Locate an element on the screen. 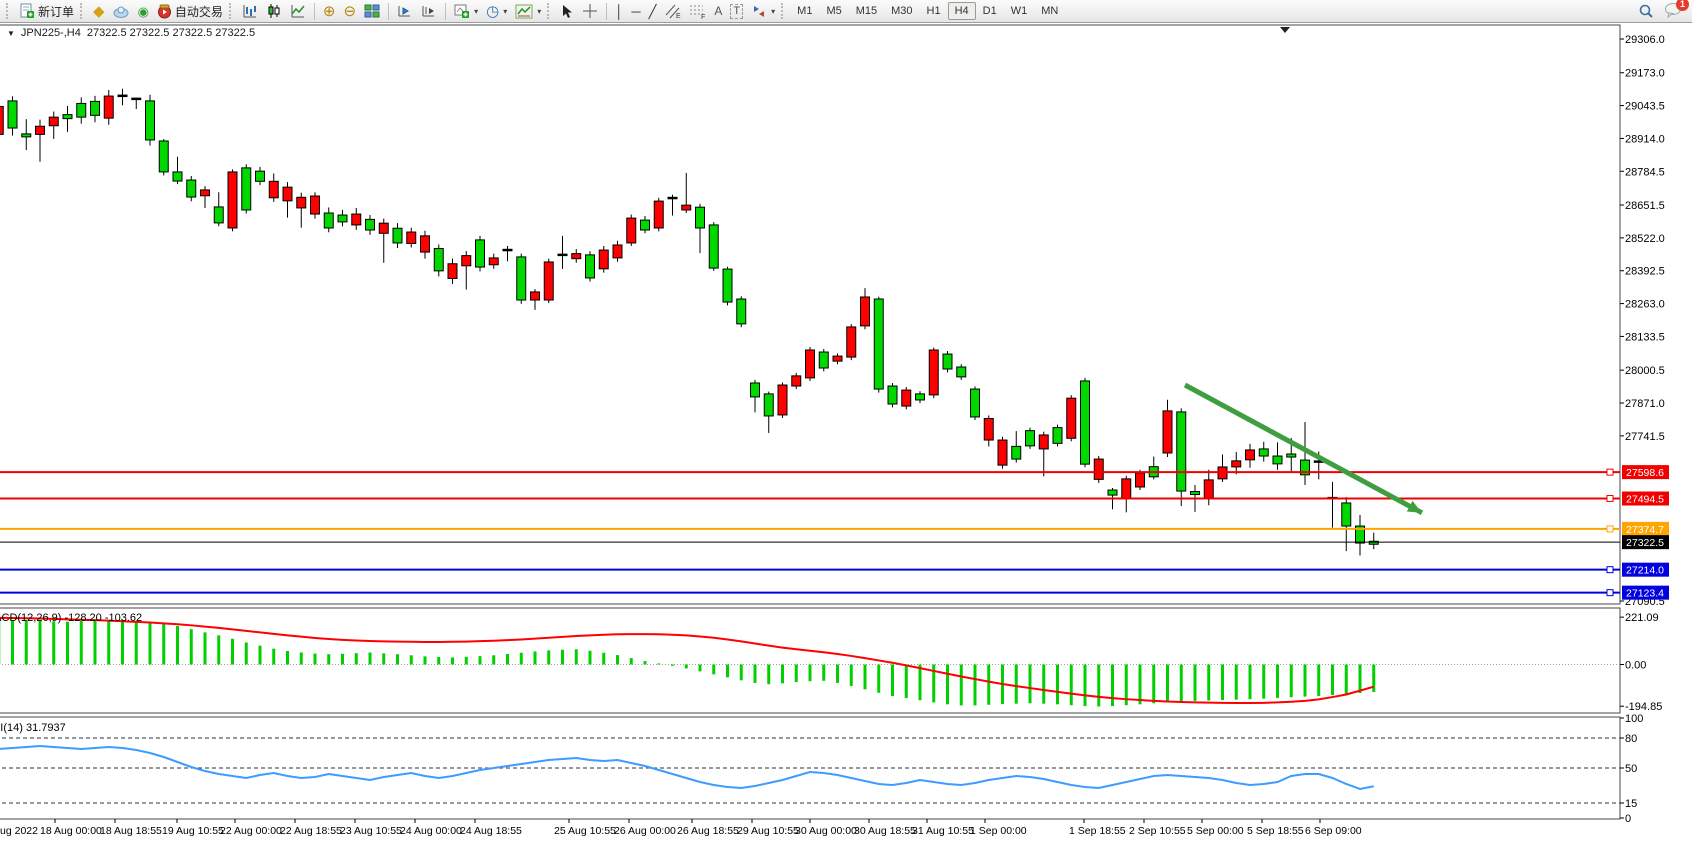 The image size is (1692, 844). equidistant-channel-icon: E is located at coordinates (672, 11).